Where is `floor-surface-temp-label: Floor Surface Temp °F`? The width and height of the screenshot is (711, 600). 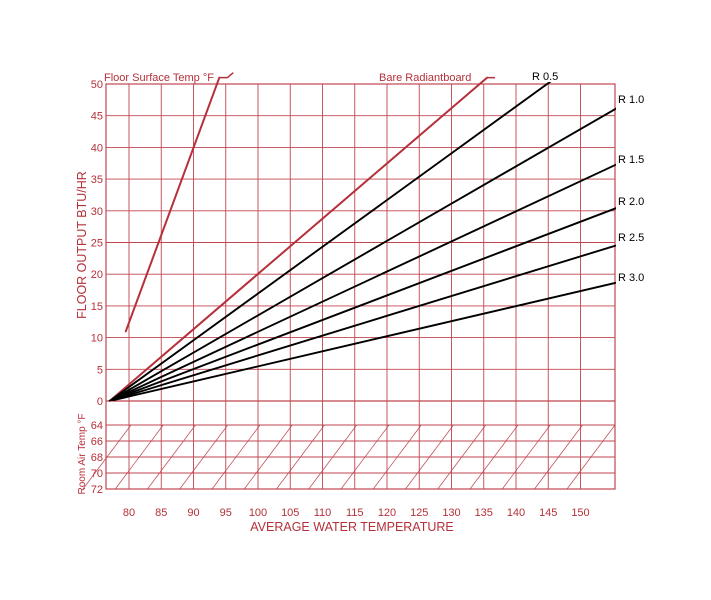 floor-surface-temp-label: Floor Surface Temp °F is located at coordinates (159, 78).